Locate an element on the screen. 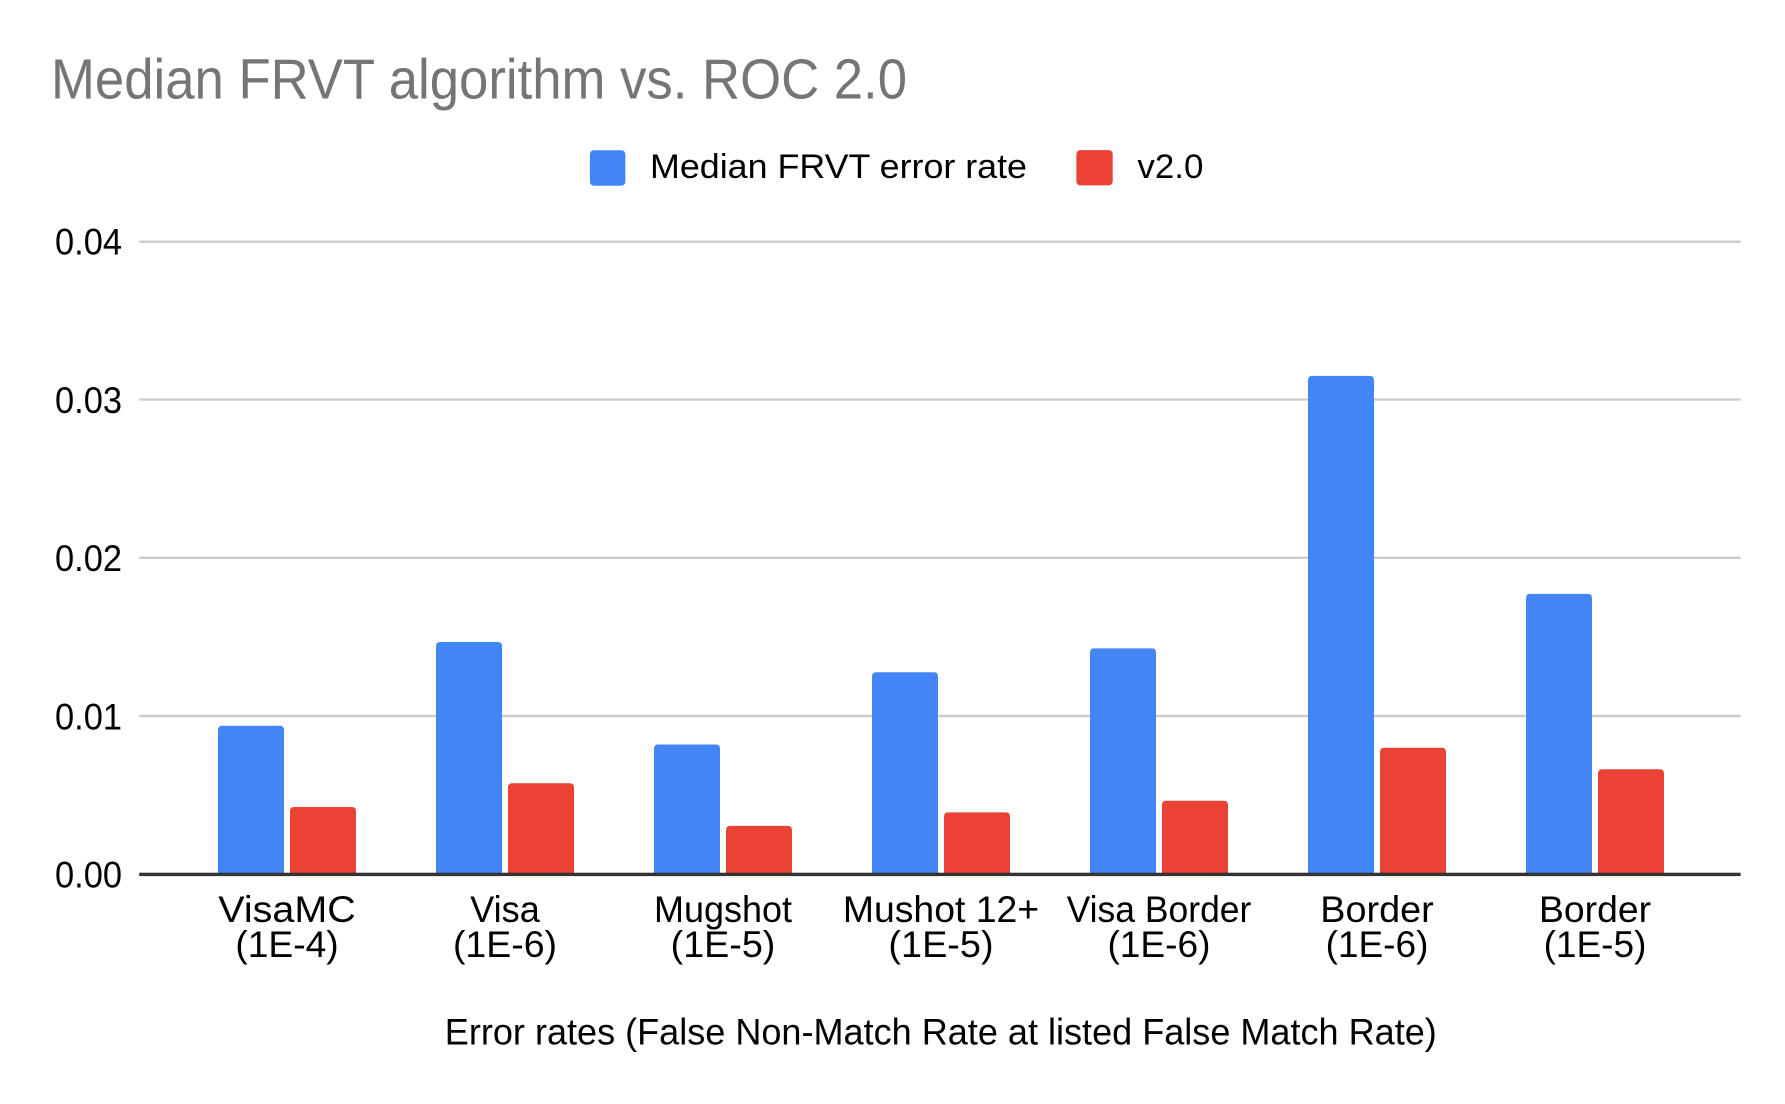  svg-text: Visa is located at coordinates (505, 909).